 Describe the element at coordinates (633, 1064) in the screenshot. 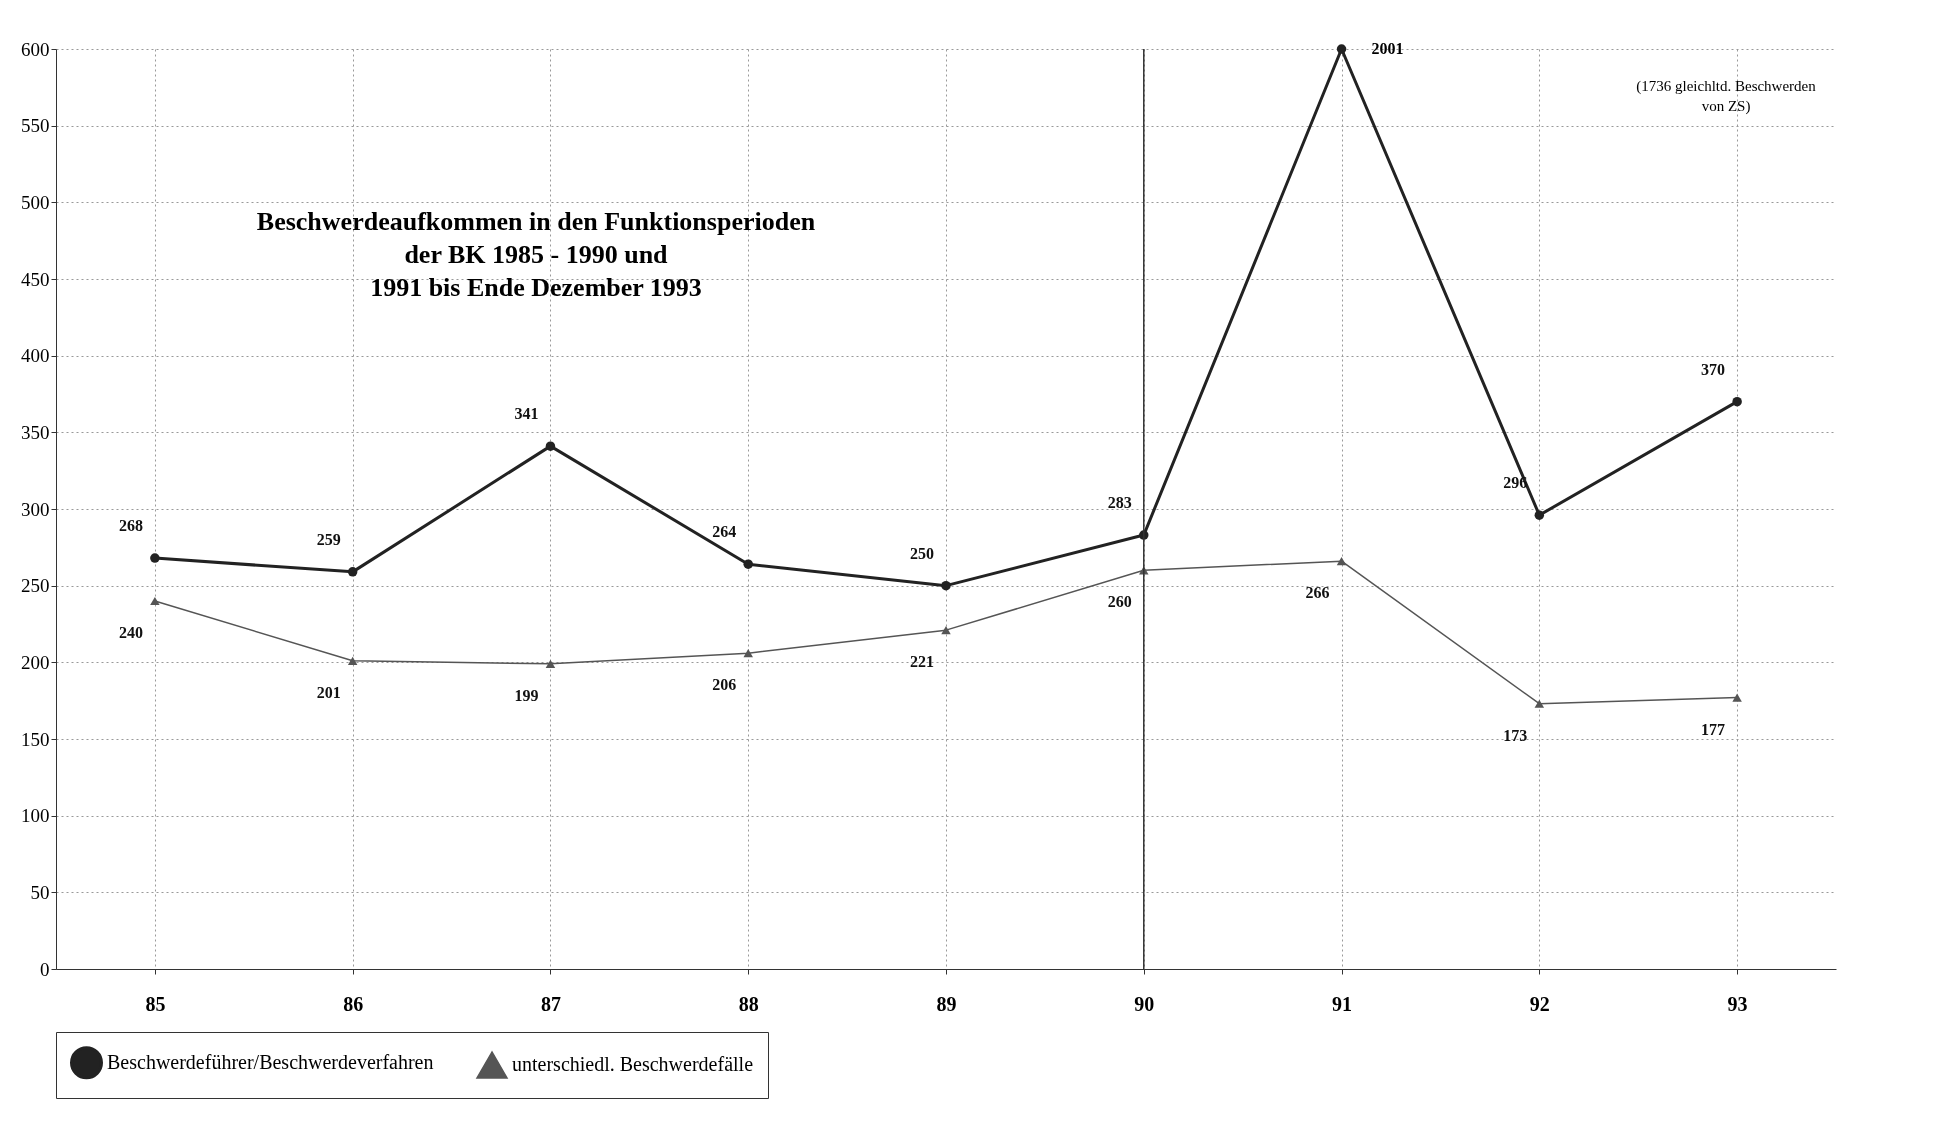

I see `legend-label: unterschiedl. Beschwerdefälle` at that location.